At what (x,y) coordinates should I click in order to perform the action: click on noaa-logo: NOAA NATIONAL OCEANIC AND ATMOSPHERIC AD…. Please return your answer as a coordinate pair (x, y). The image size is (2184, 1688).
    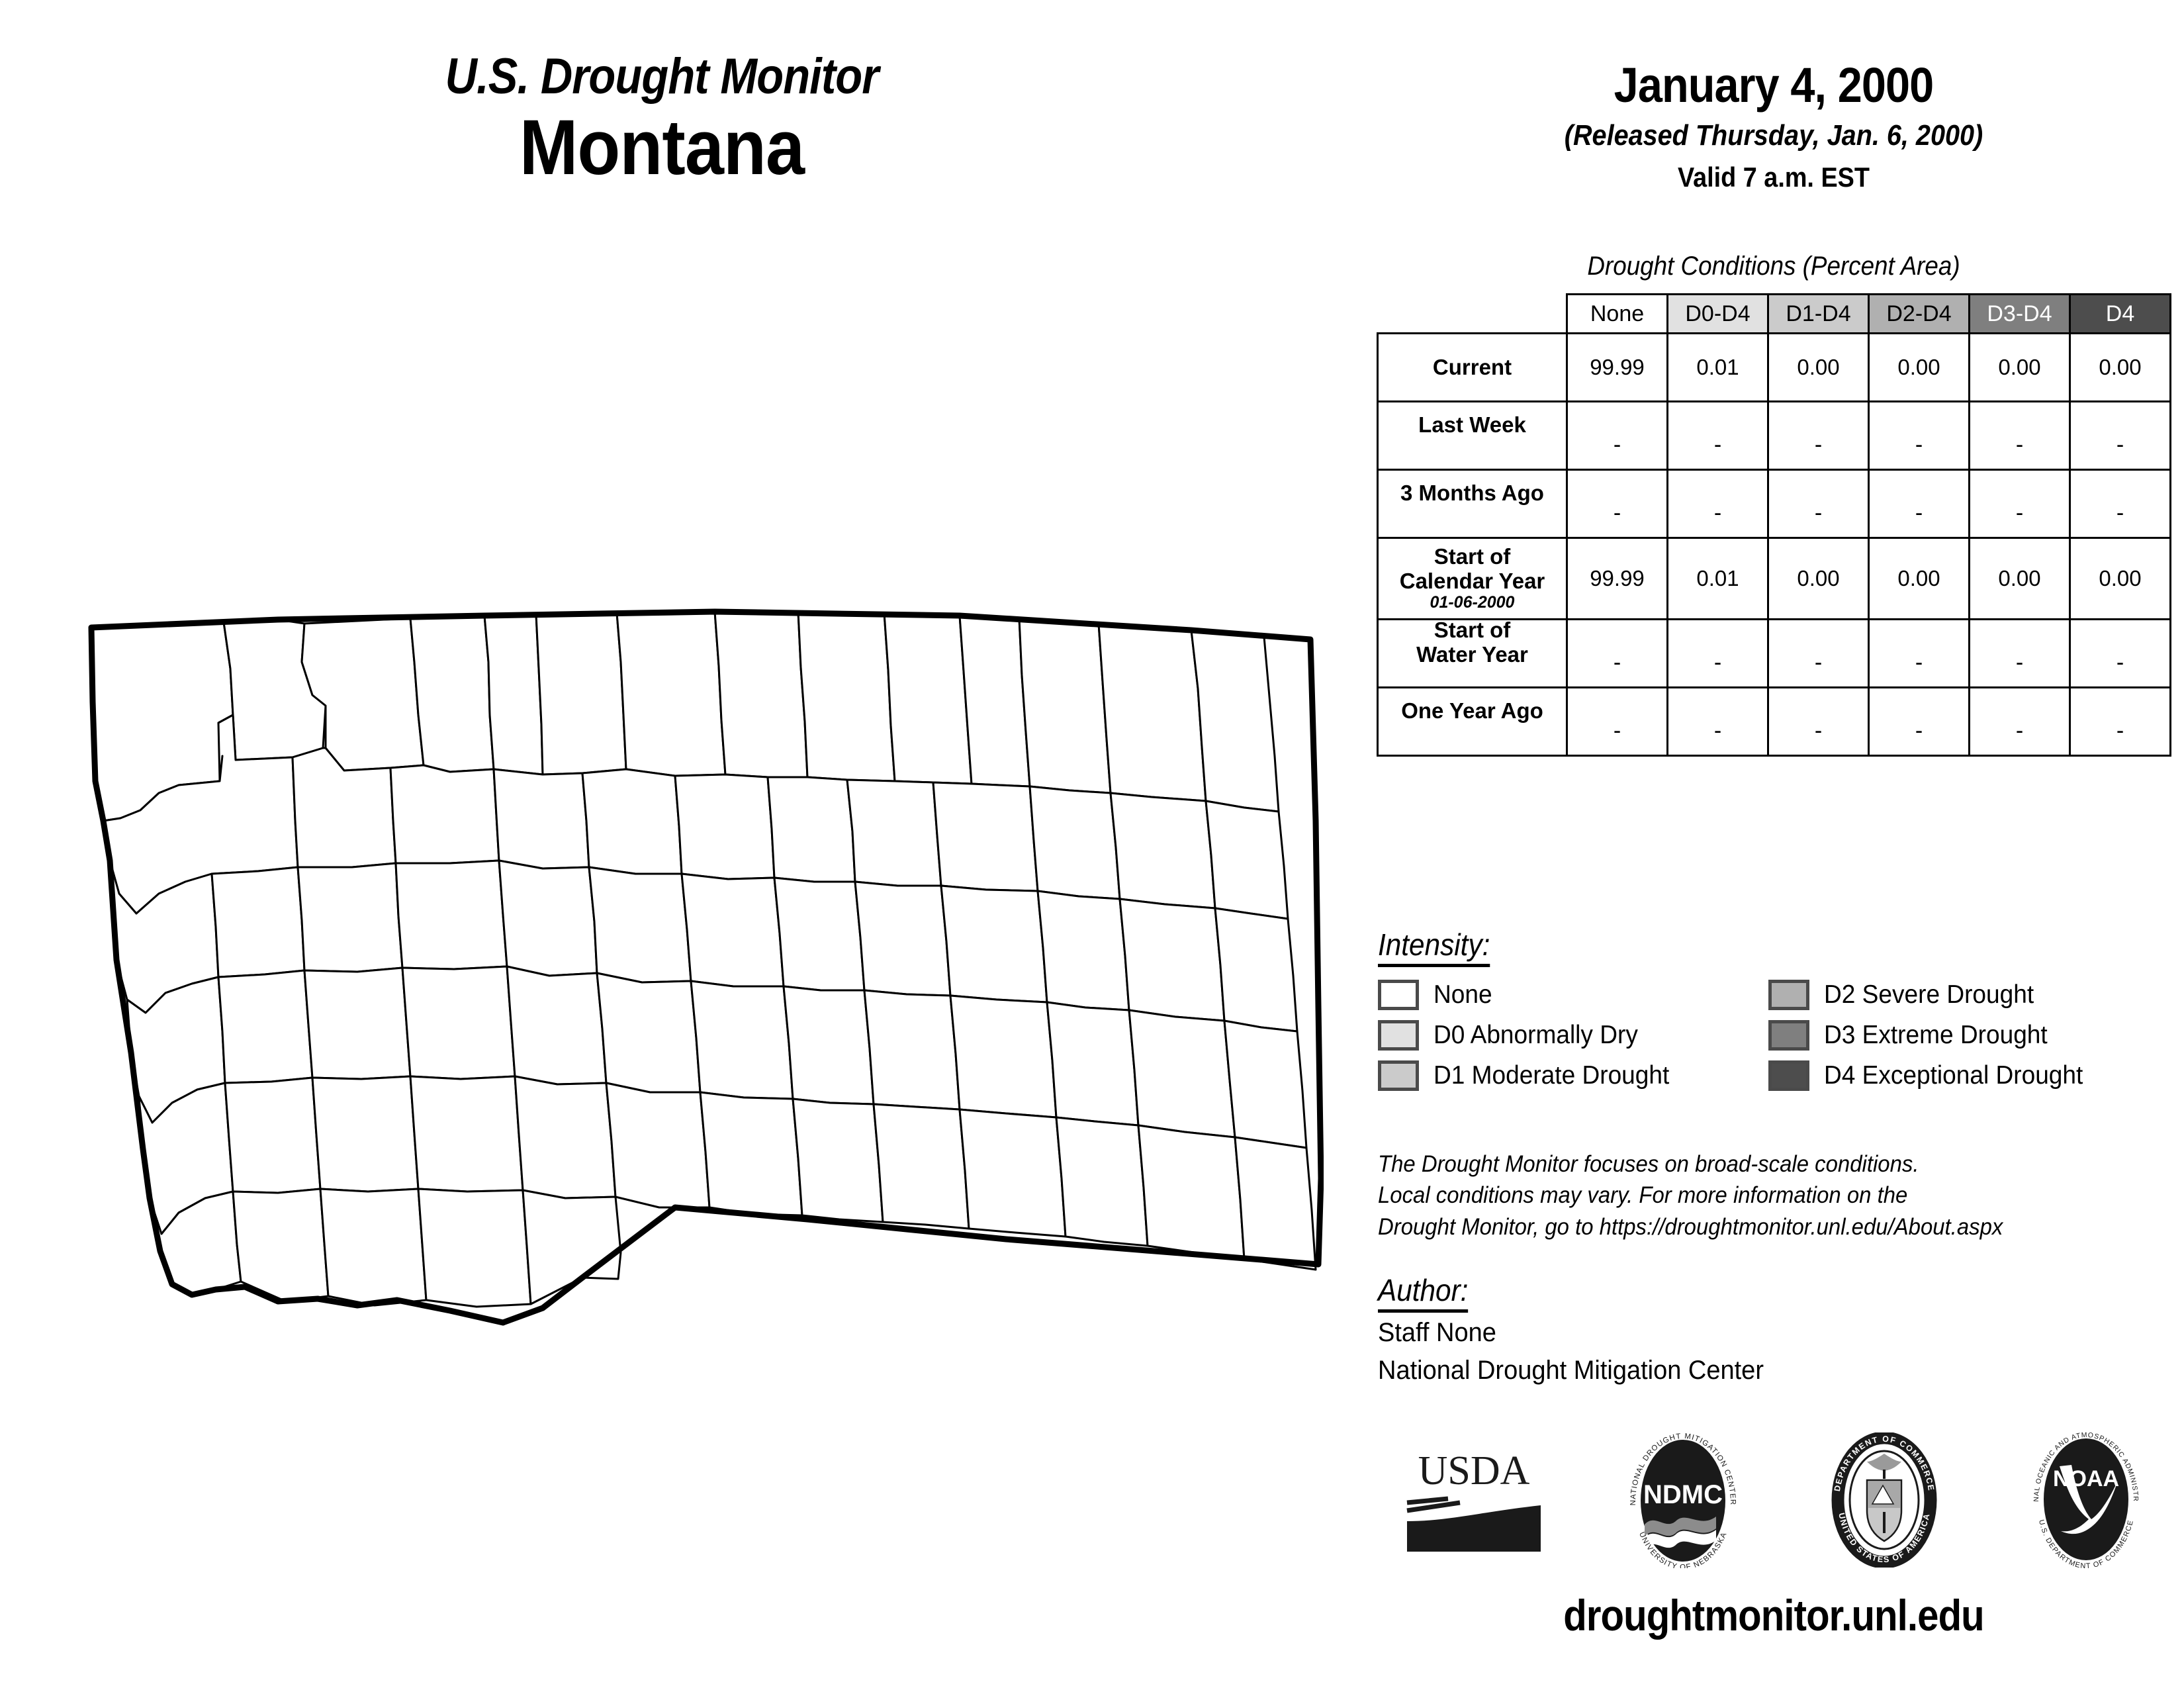
    Looking at the image, I should click on (2084, 1498).